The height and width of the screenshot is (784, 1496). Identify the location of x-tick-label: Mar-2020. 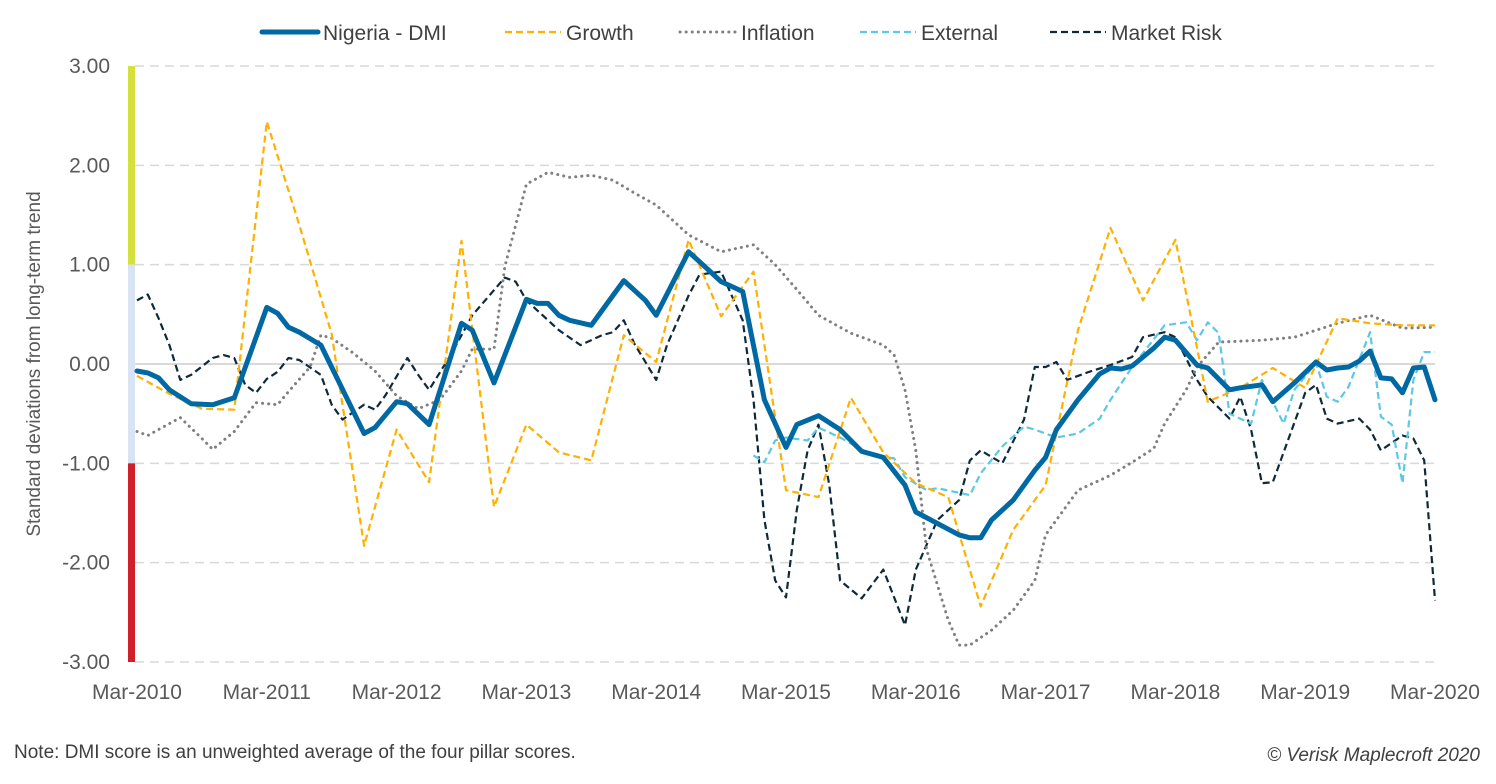
(1435, 692).